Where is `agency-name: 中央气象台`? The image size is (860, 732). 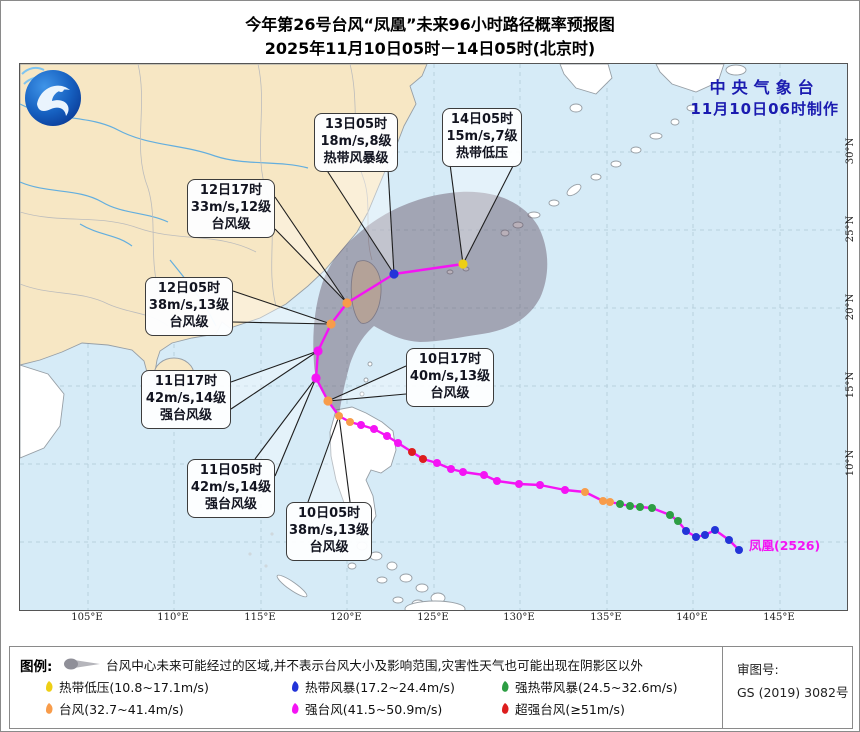
agency-name: 中央气象台 is located at coordinates (764, 87).